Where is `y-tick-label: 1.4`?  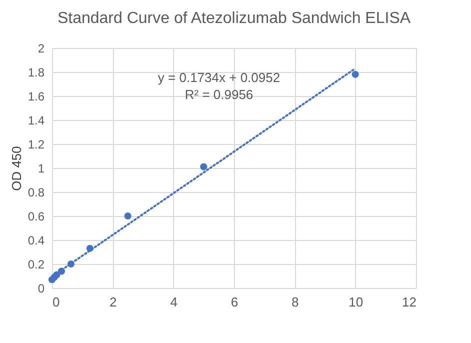 y-tick-label: 1.4 is located at coordinates (36, 121).